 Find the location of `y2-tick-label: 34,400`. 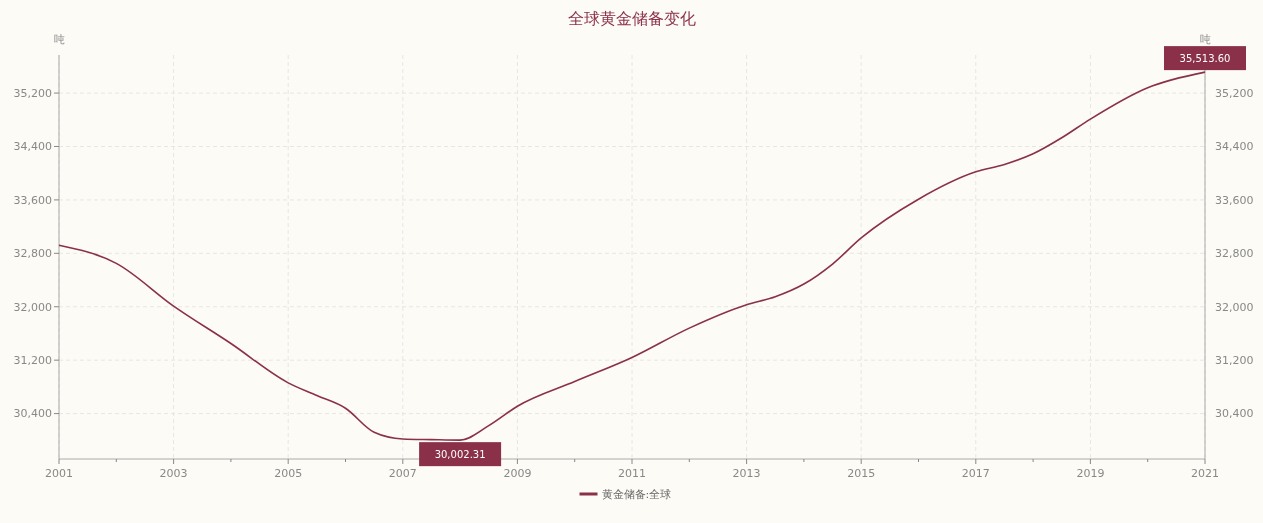

y2-tick-label: 34,400 is located at coordinates (1234, 147).